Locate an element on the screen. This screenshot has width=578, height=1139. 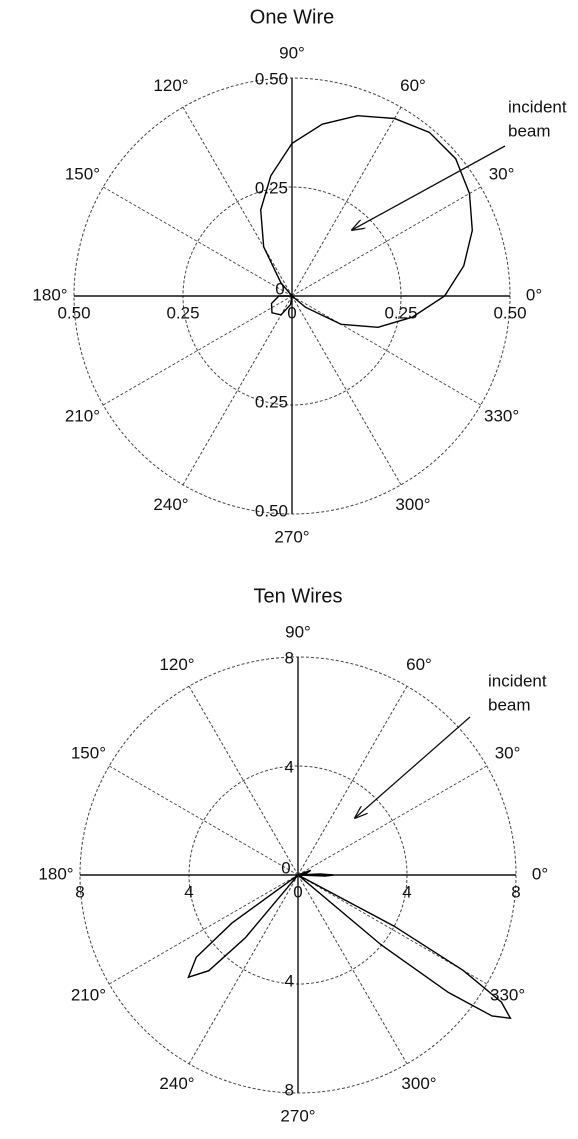
chart-title: One Wire is located at coordinates (292, 17).